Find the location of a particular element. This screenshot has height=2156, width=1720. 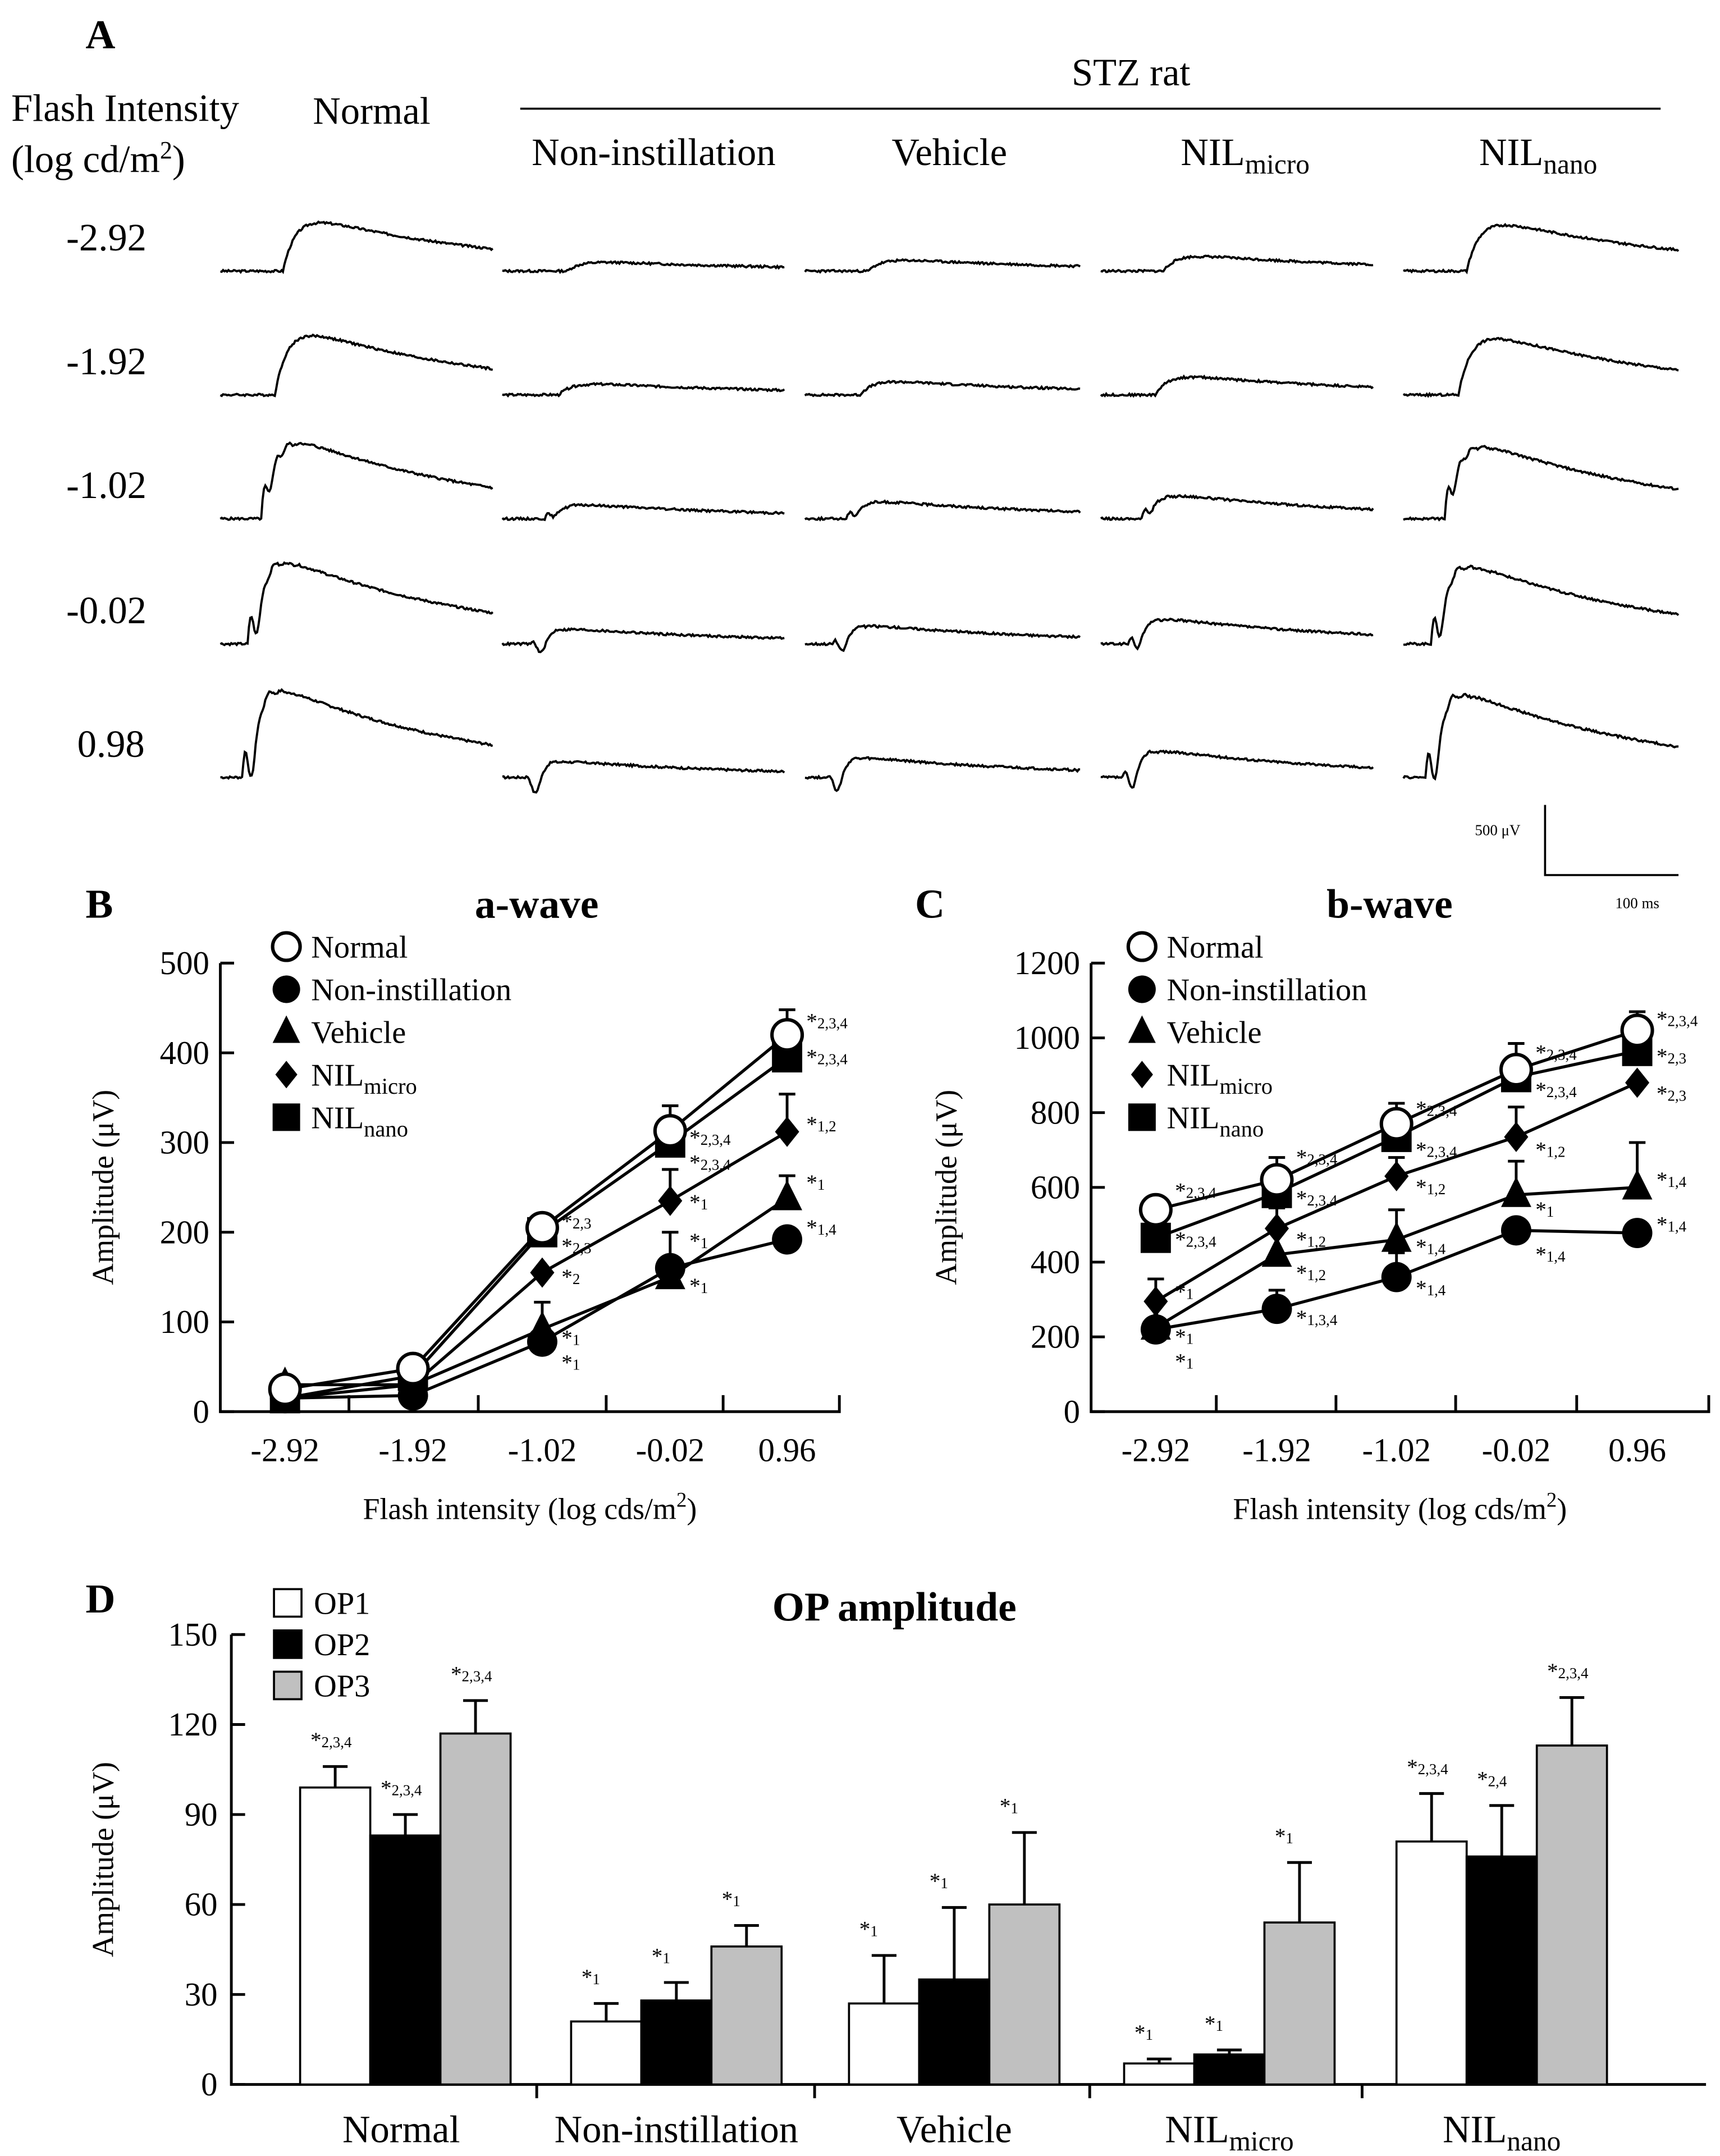

legend-item-0-main: Normal is located at coordinates (360, 947).